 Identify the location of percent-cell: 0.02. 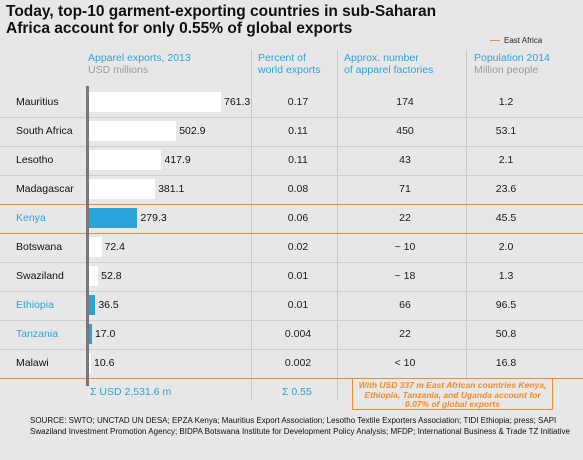
(298, 247).